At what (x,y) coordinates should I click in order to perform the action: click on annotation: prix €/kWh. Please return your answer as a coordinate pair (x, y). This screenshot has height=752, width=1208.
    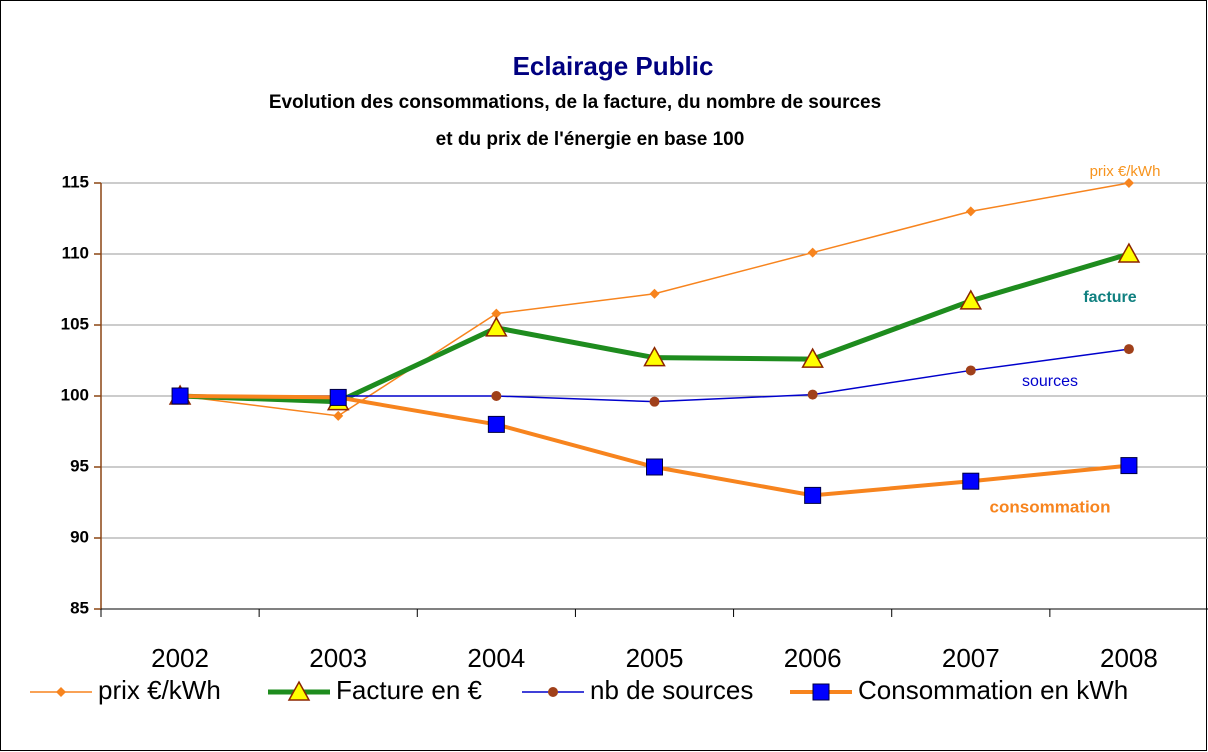
    Looking at the image, I should click on (1125, 171).